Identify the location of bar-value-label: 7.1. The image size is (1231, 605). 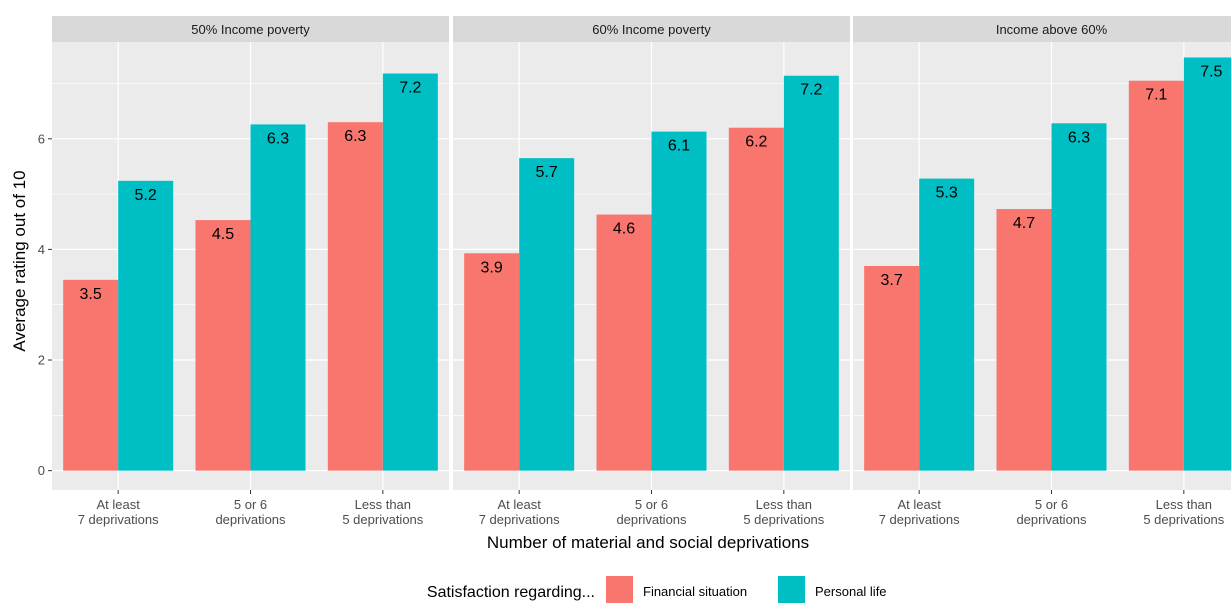
(1156, 95).